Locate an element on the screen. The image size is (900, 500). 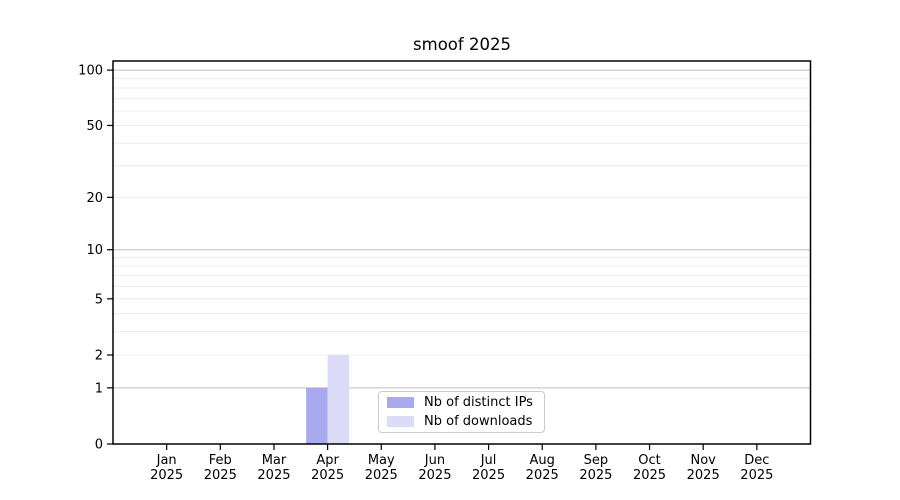
legend-label-distinct-ips: Nb of distinct IPs is located at coordinates (478, 402).